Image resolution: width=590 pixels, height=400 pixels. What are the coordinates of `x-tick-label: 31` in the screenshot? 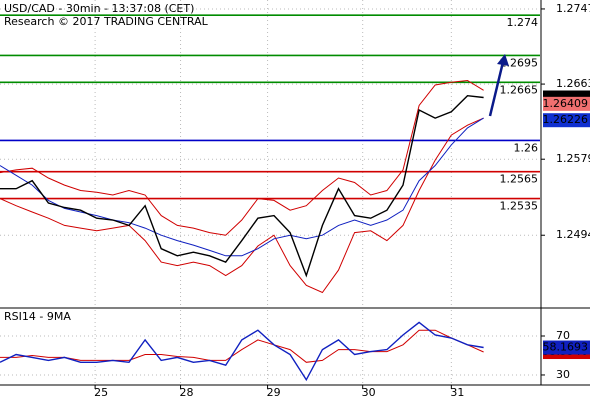 It's located at (457, 392).